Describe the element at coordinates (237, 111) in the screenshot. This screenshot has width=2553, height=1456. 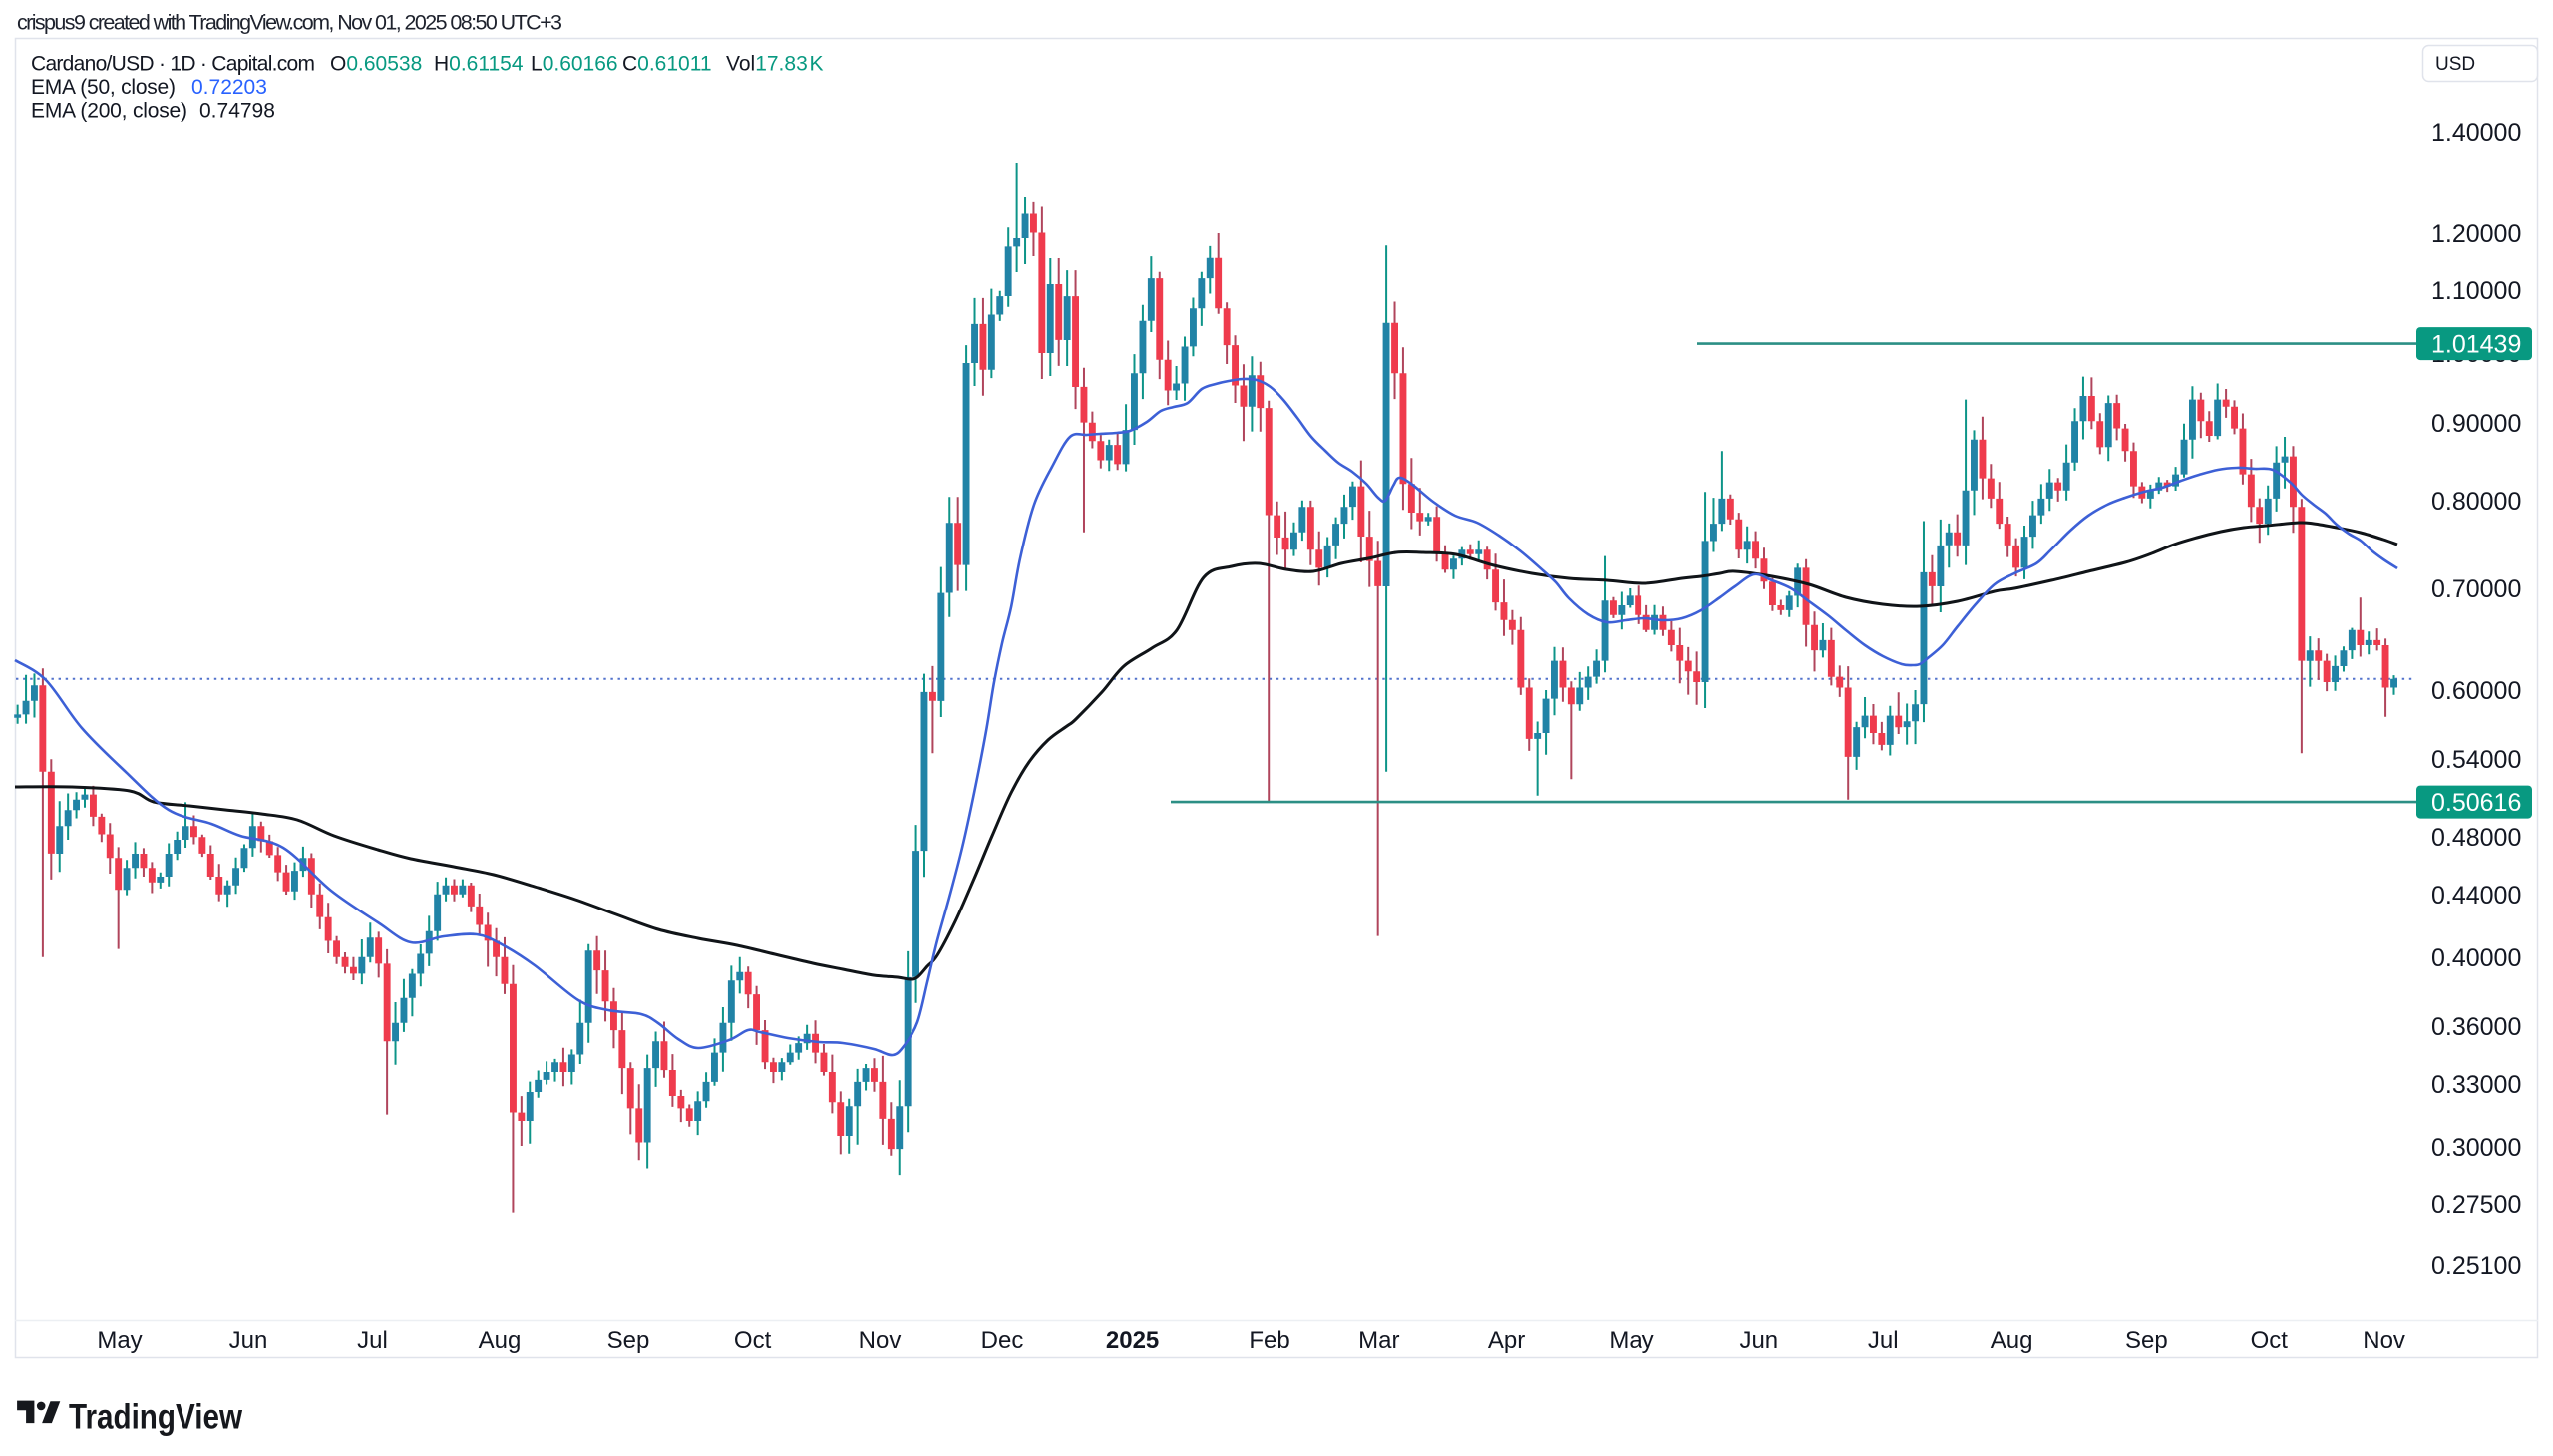
I see `svg-text: 0.74798` at that location.